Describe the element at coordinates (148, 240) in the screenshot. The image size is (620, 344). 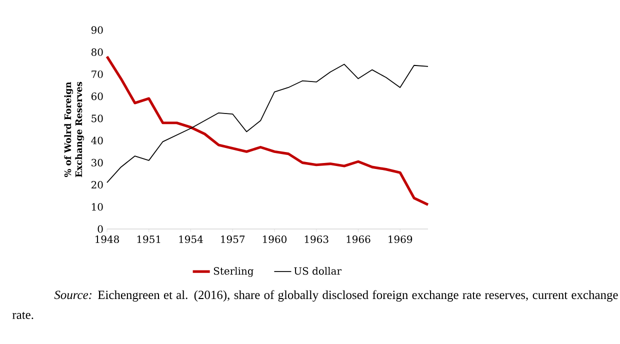
I see `x-tick-label: 1951` at that location.